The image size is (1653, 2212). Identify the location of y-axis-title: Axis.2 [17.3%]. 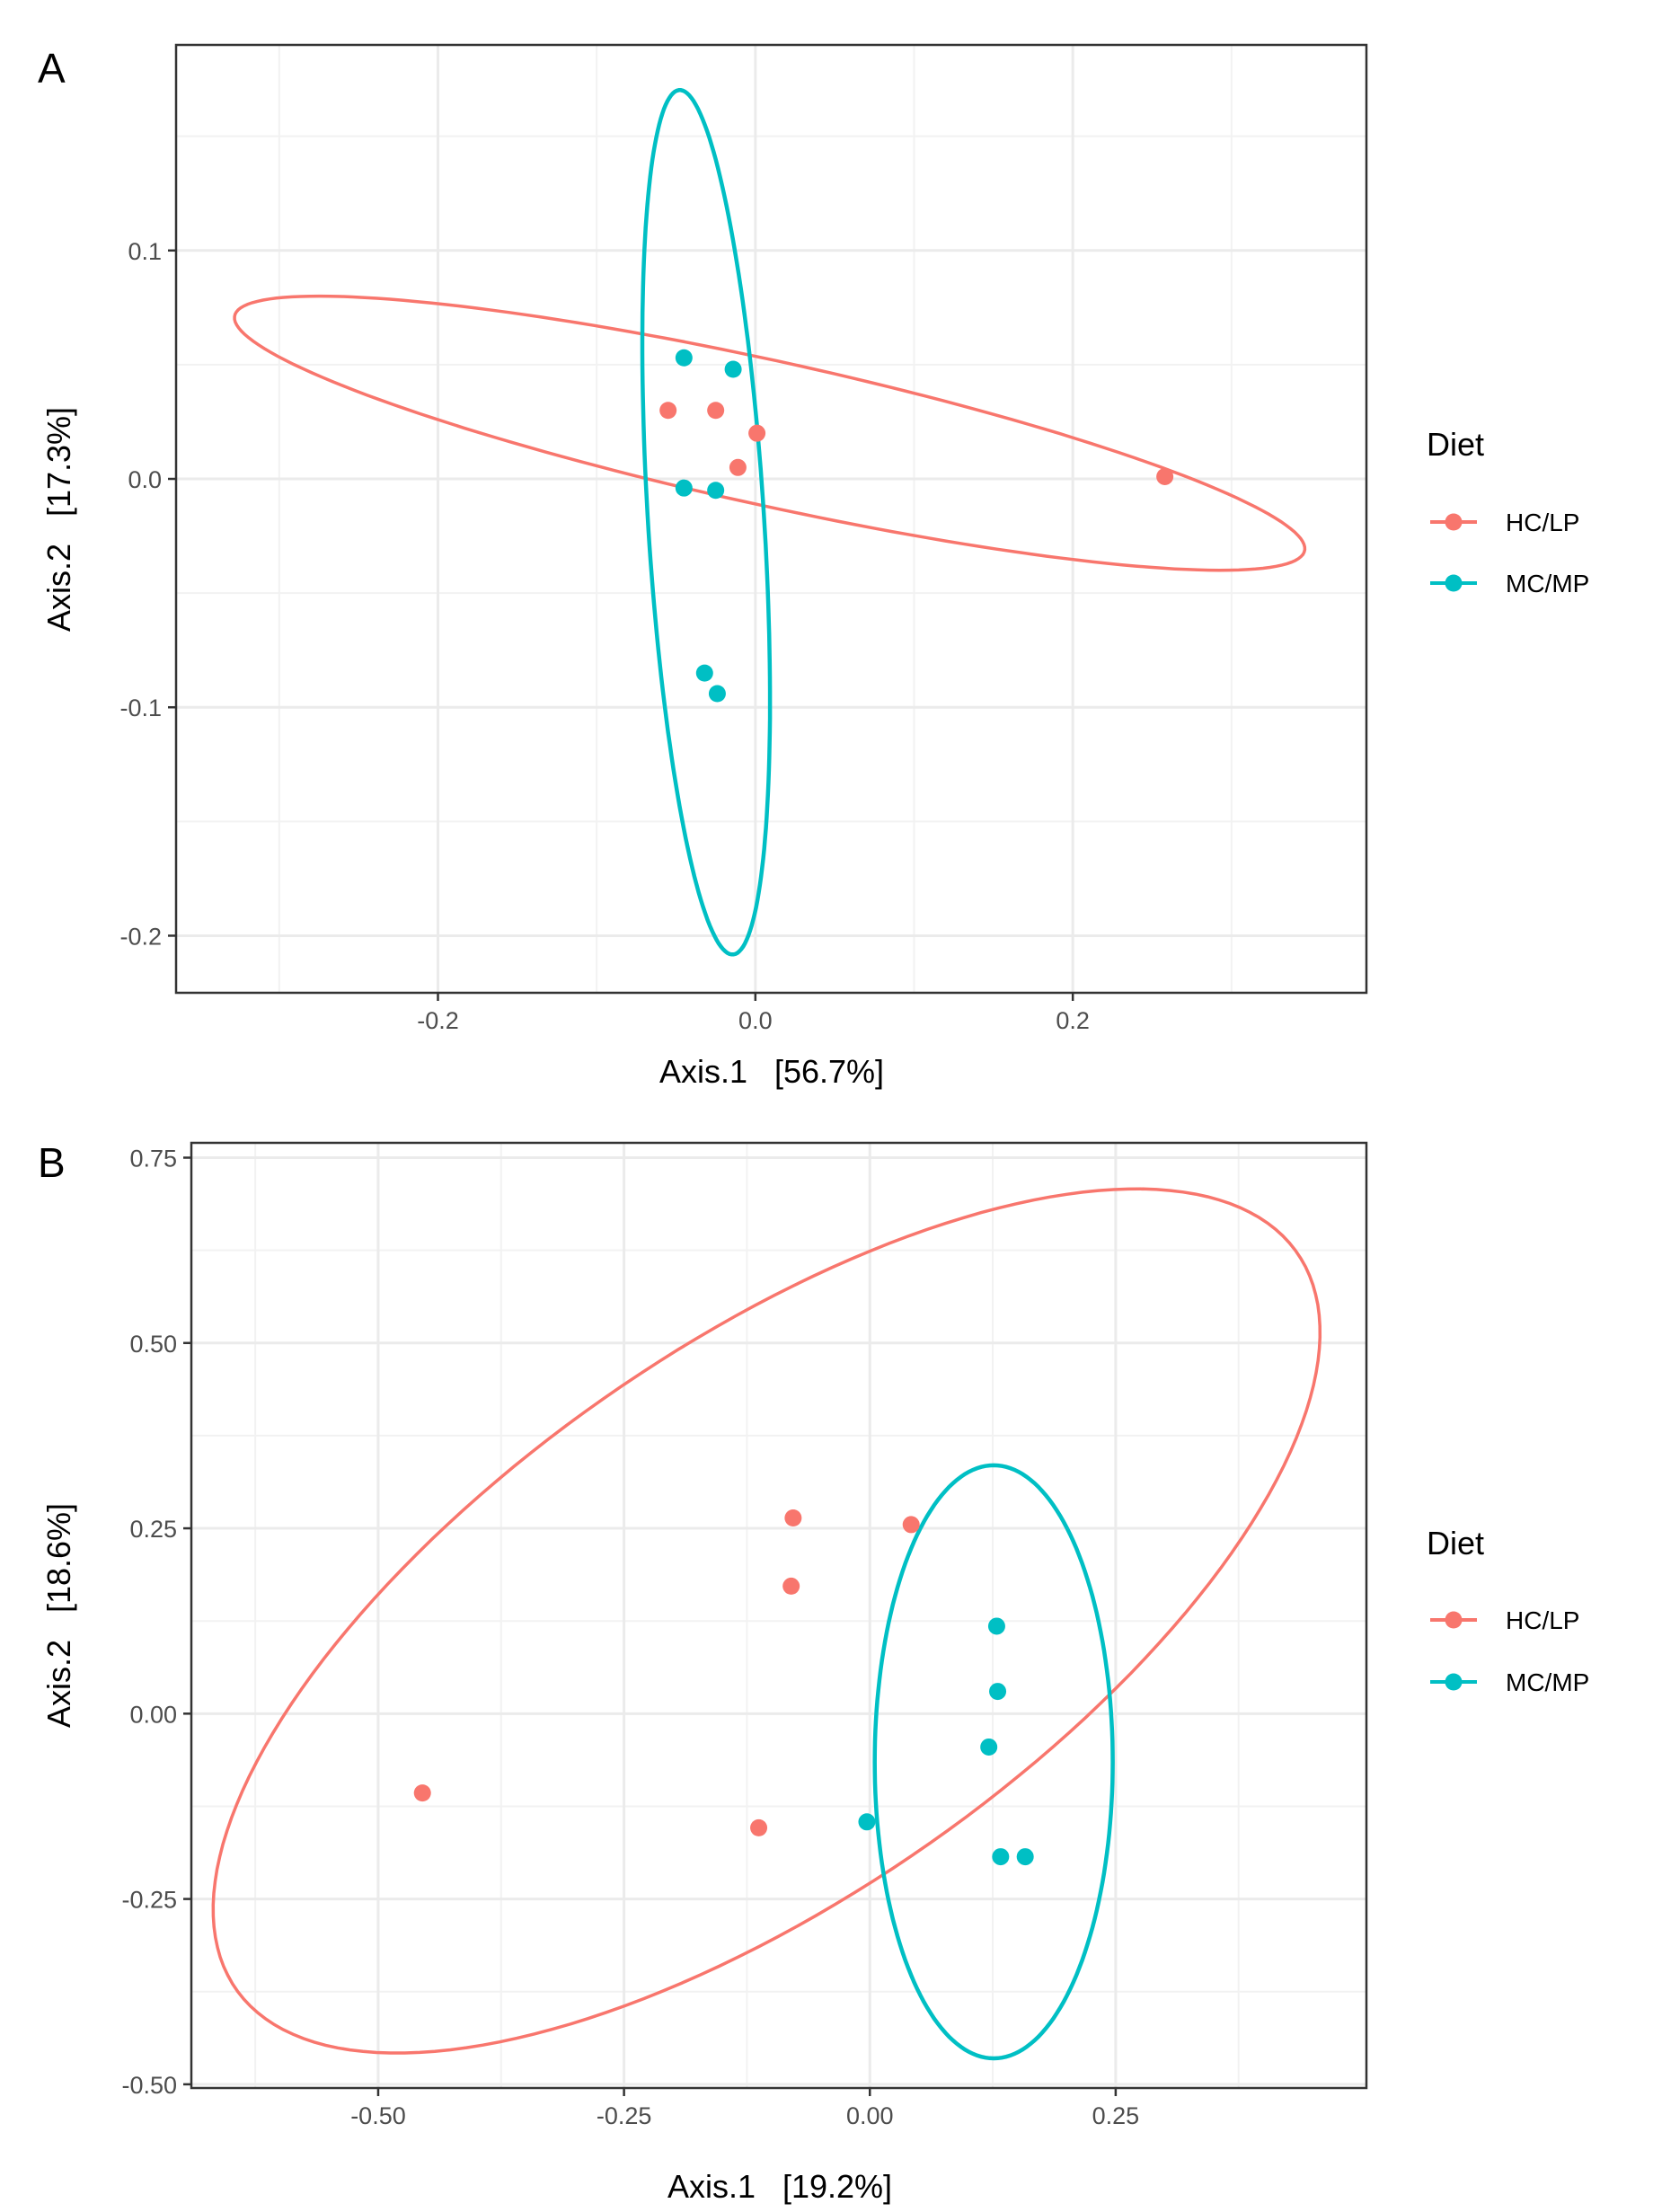
(58, 520).